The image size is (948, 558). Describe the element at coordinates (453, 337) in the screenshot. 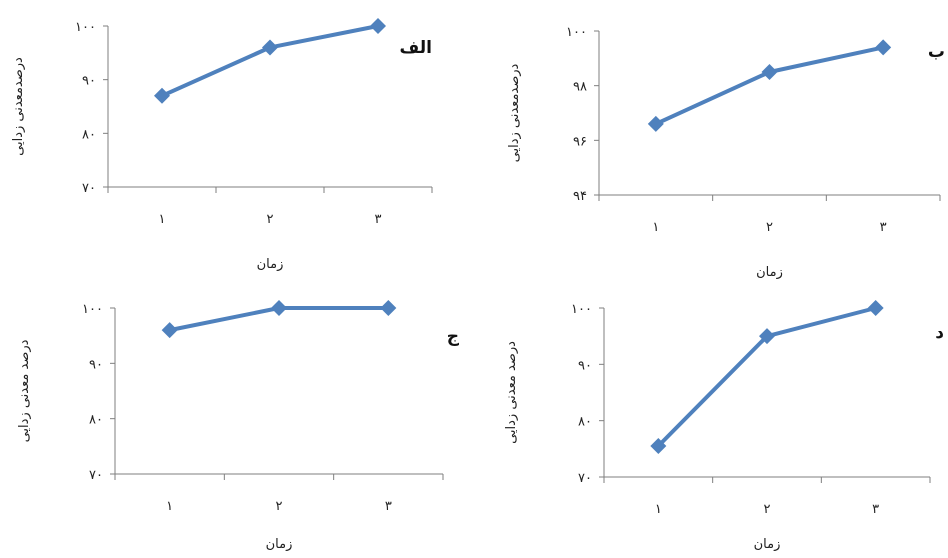

I see `panel-label: ج` at that location.